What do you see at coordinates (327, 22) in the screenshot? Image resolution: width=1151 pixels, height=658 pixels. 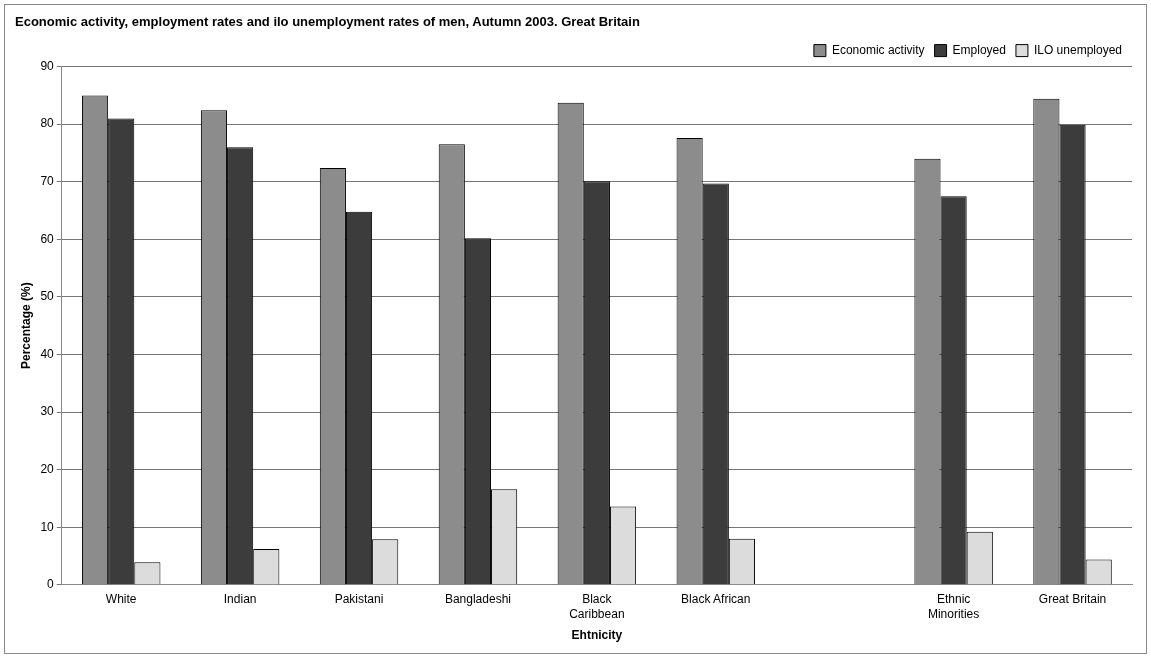 I see `chart-title: Economic activity, employment rates and ilo unemployment rates of men, Autumn 2003. Great Britain` at bounding box center [327, 22].